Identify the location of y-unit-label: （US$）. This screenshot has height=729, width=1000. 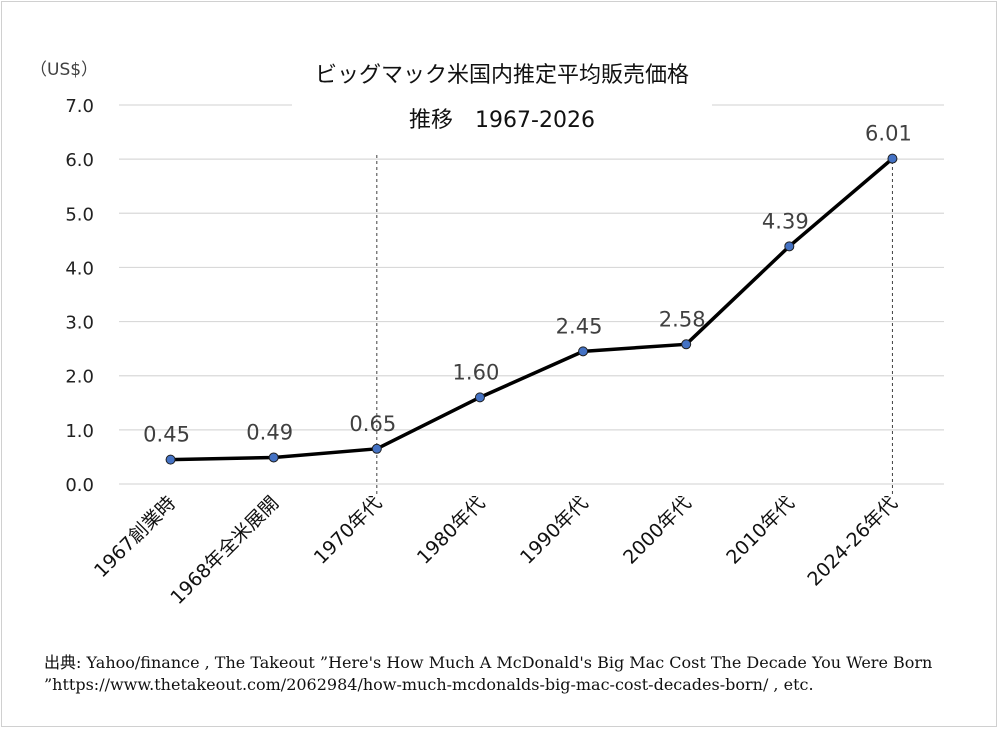
(64, 70).